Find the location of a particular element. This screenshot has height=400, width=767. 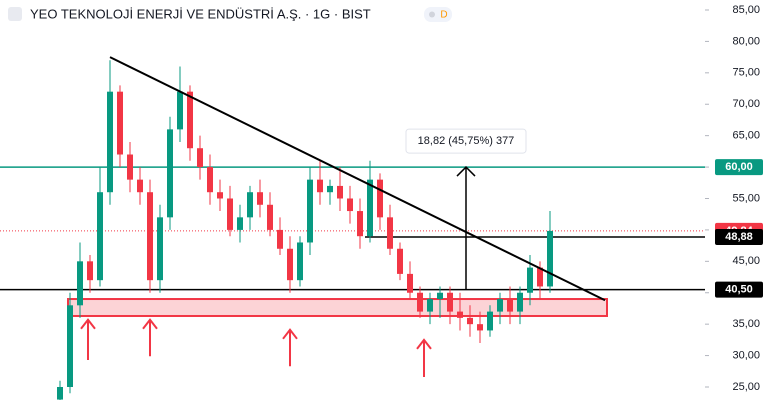

y-tick-label: 75,00 is located at coordinates (746, 73).